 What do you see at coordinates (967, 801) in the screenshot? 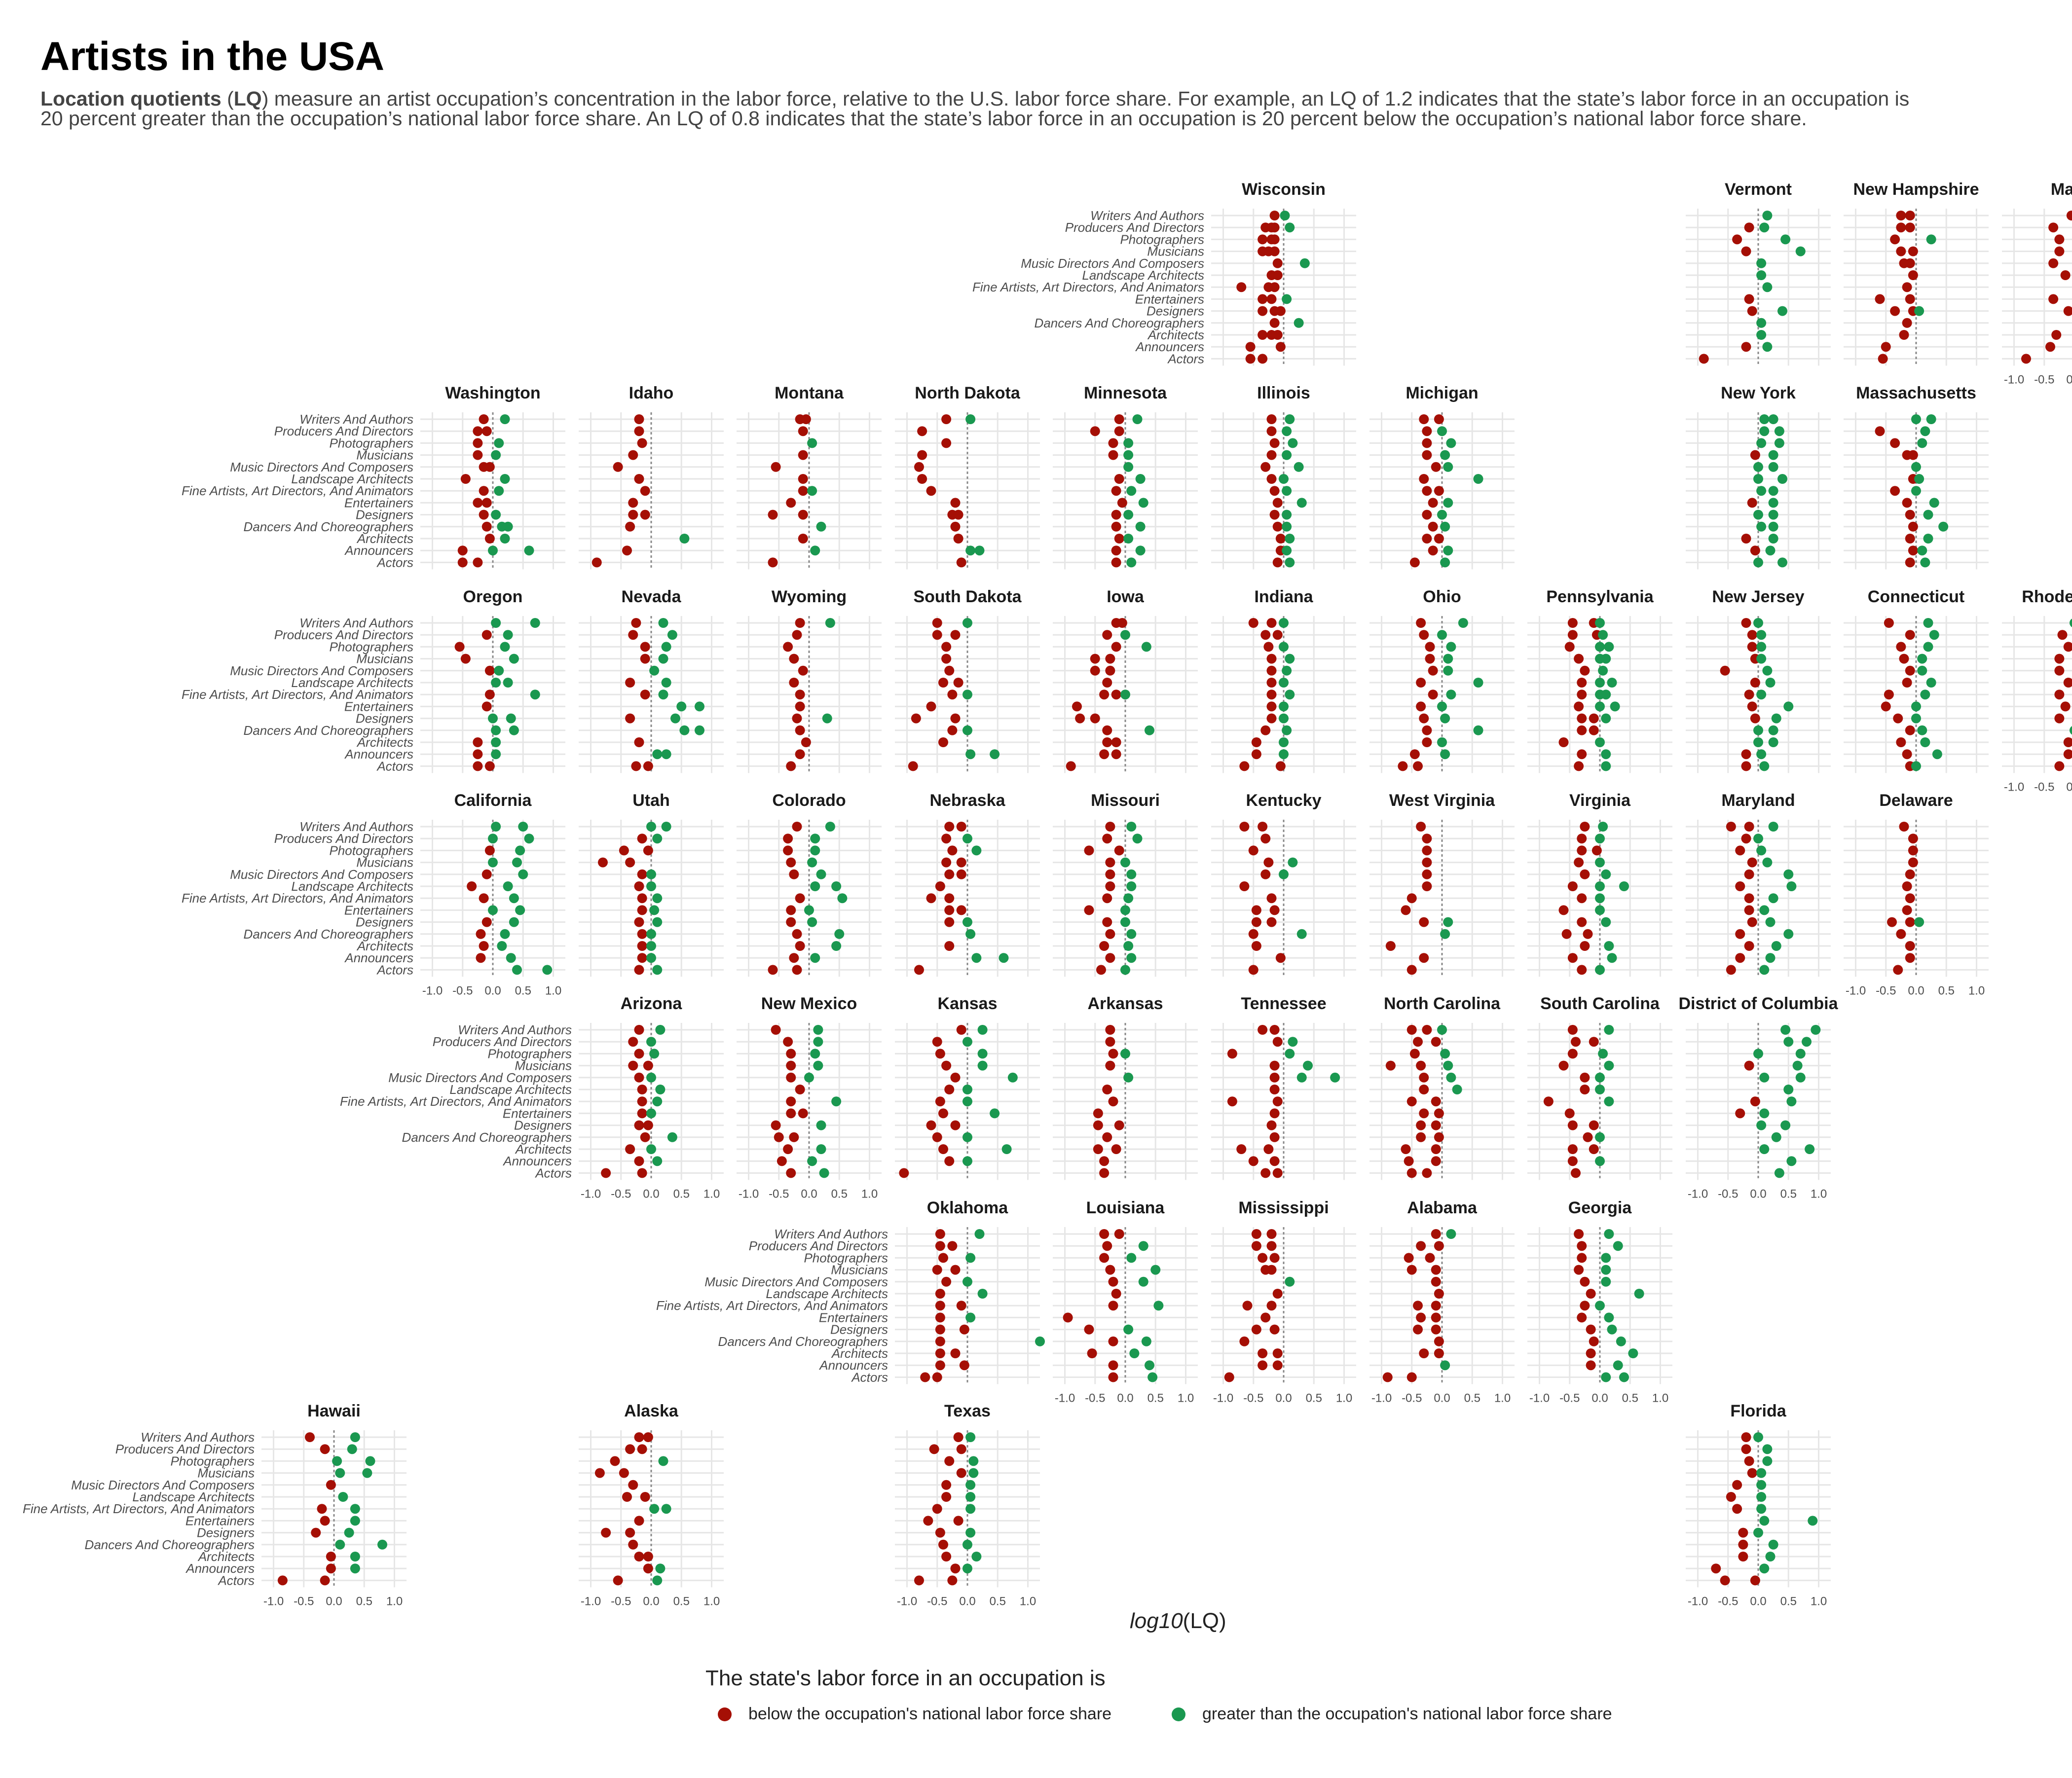
I see `facet-title: Nebraska` at bounding box center [967, 801].